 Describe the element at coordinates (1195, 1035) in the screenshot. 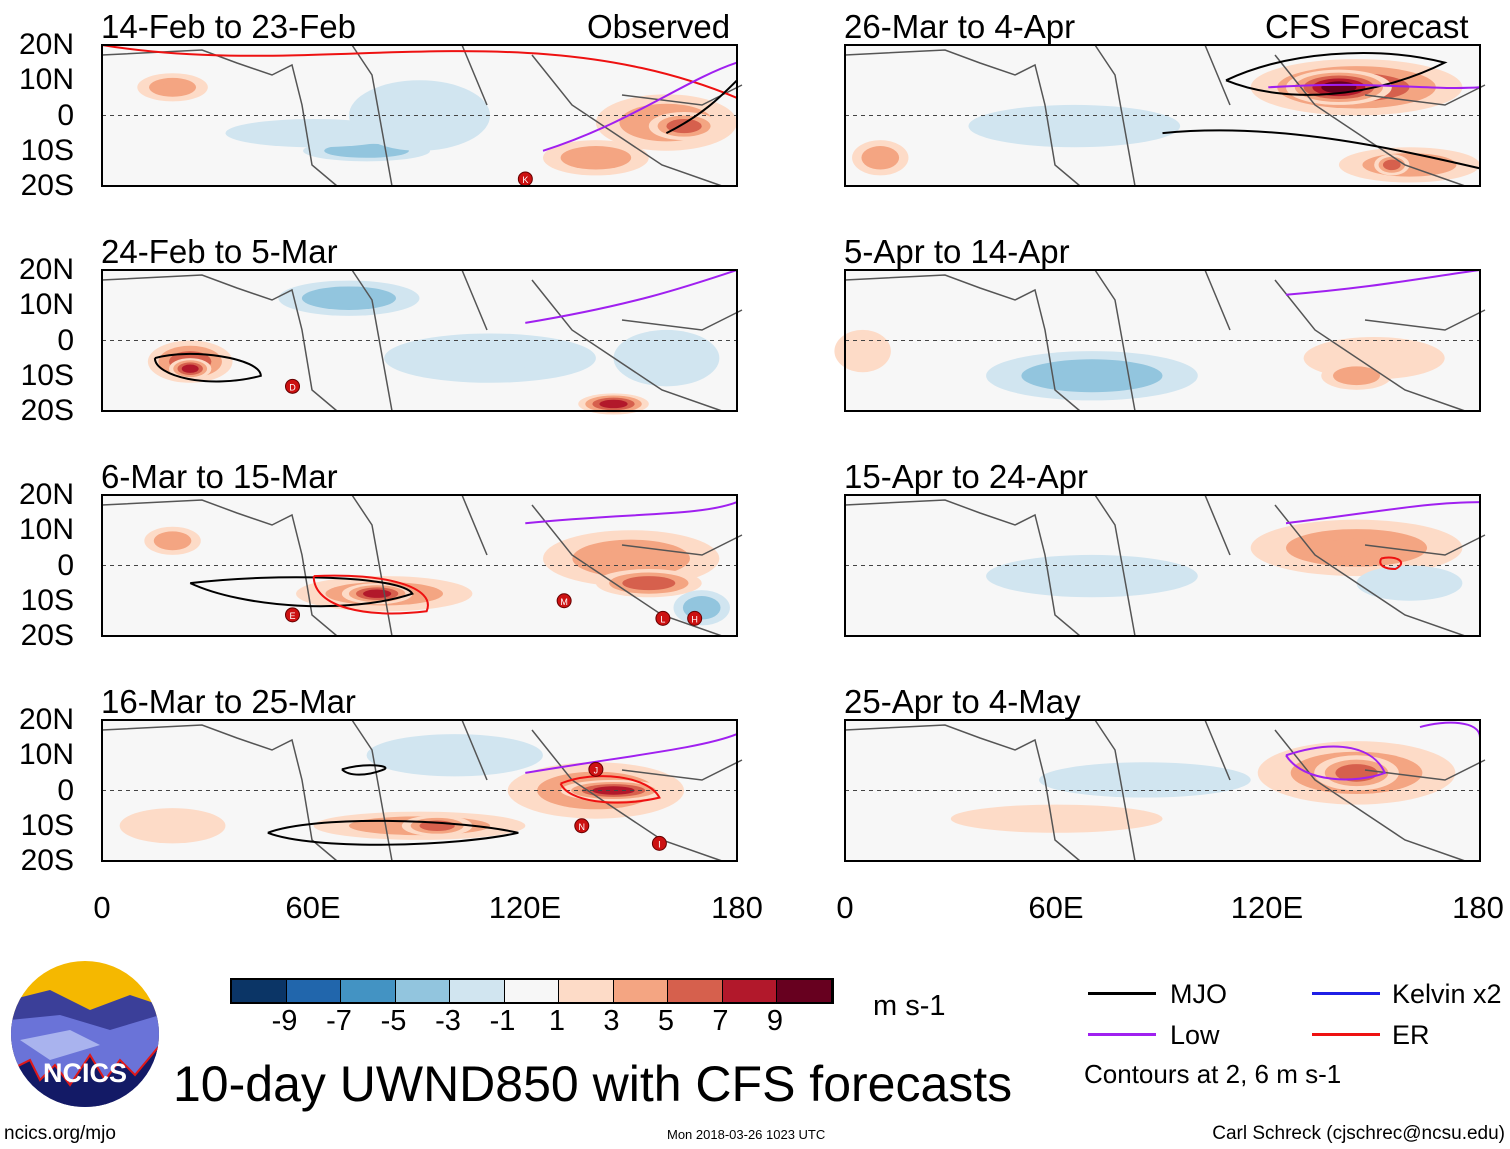

I see `legend-low: Low` at that location.